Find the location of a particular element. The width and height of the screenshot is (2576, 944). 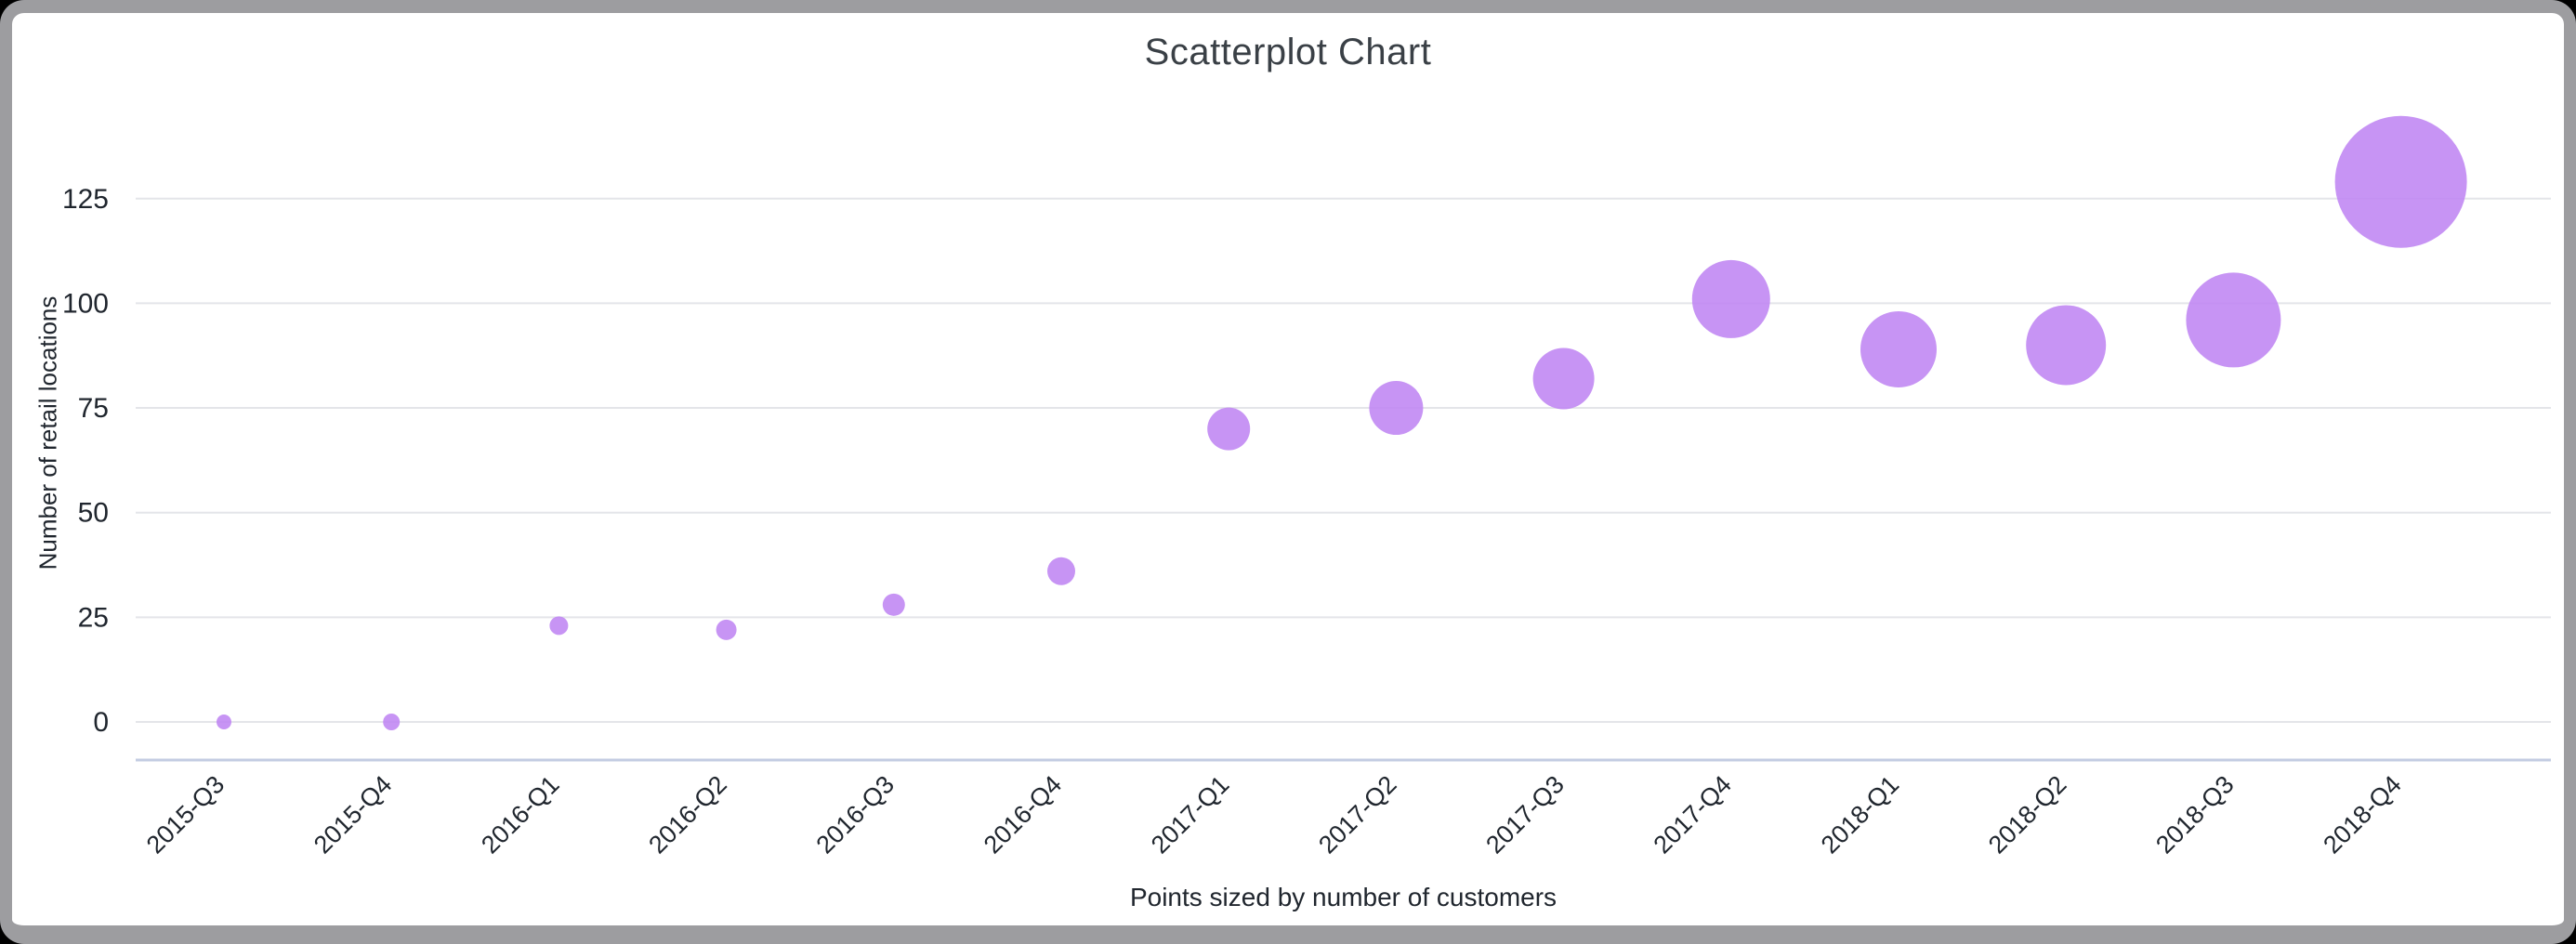

x-axis-label-2017-Q1: 2017-Q1 is located at coordinates (1190, 814).